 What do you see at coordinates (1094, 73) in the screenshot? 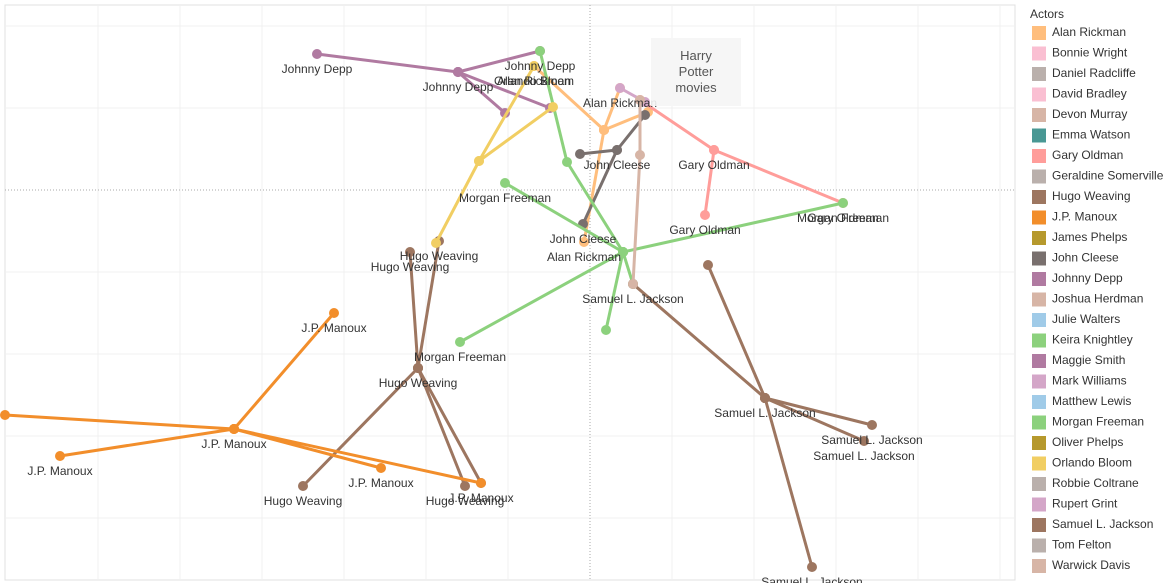
I see `legend-label: Daniel Radcliffe` at bounding box center [1094, 73].